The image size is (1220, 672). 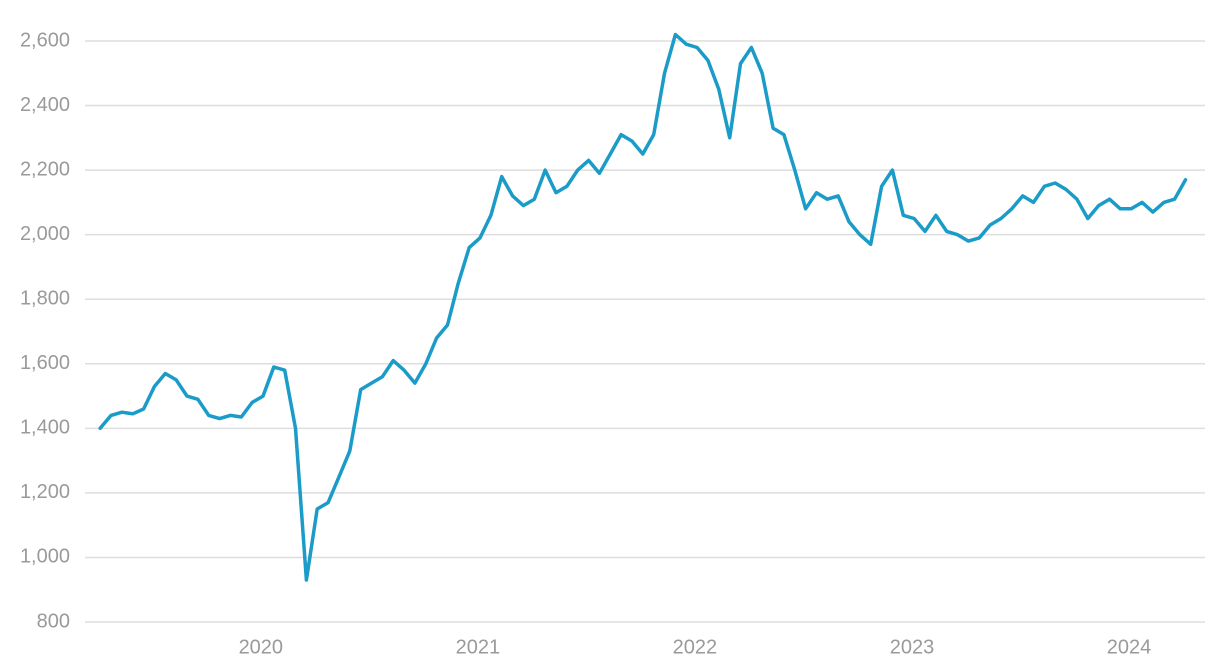 What do you see at coordinates (53, 621) in the screenshot?
I see `y-tick-label: 800` at bounding box center [53, 621].